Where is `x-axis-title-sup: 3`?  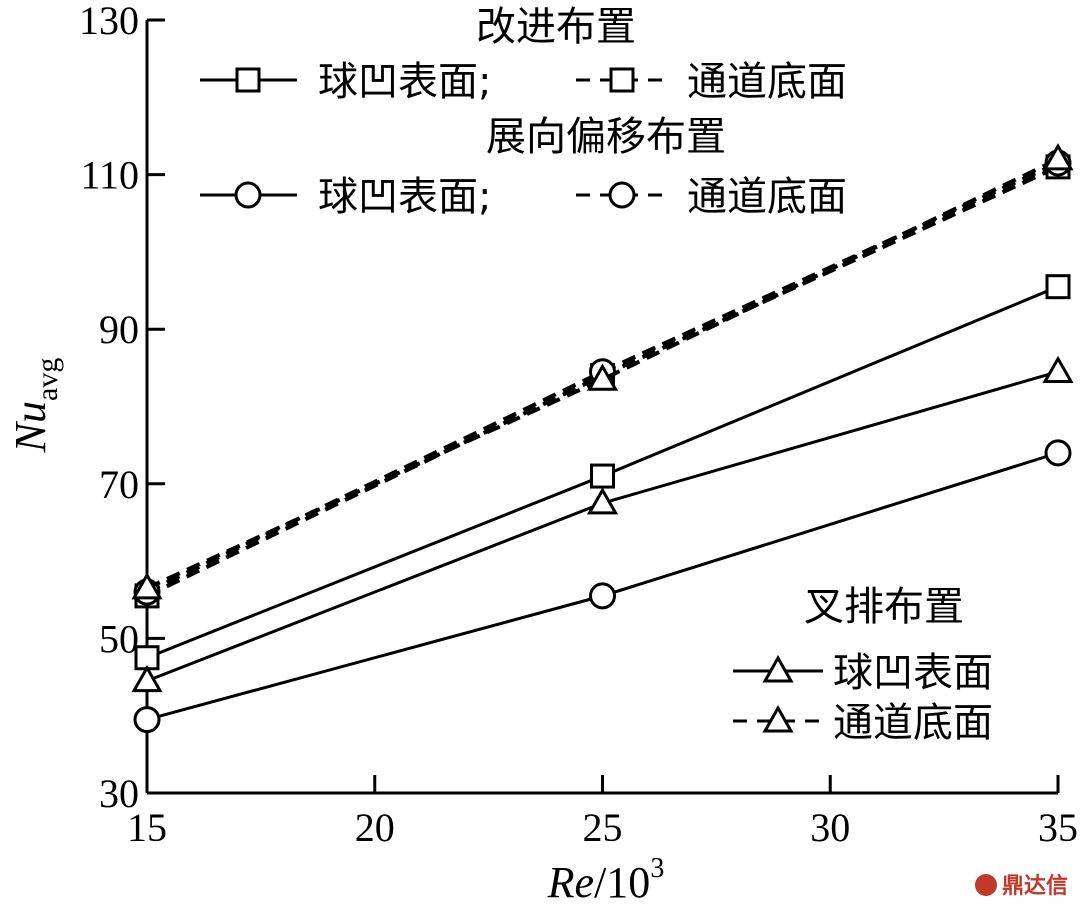
x-axis-title-sup: 3 is located at coordinates (657, 868).